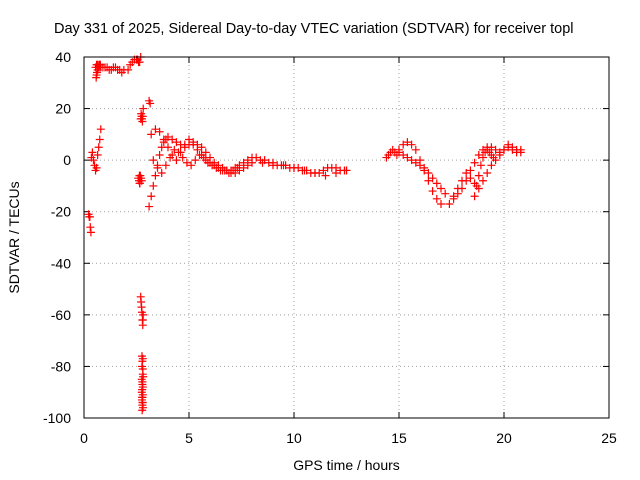 Image resolution: width=640 pixels, height=480 pixels. I want to click on x-axis-label: GPS time / hours, so click(346, 465).